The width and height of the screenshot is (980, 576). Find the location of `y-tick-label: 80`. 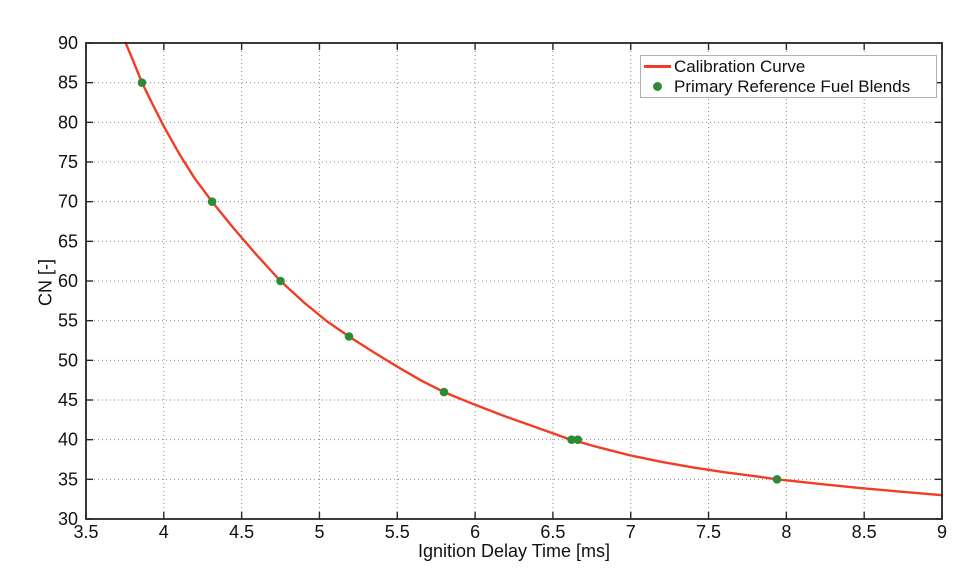

y-tick-label: 80 is located at coordinates (68, 122).